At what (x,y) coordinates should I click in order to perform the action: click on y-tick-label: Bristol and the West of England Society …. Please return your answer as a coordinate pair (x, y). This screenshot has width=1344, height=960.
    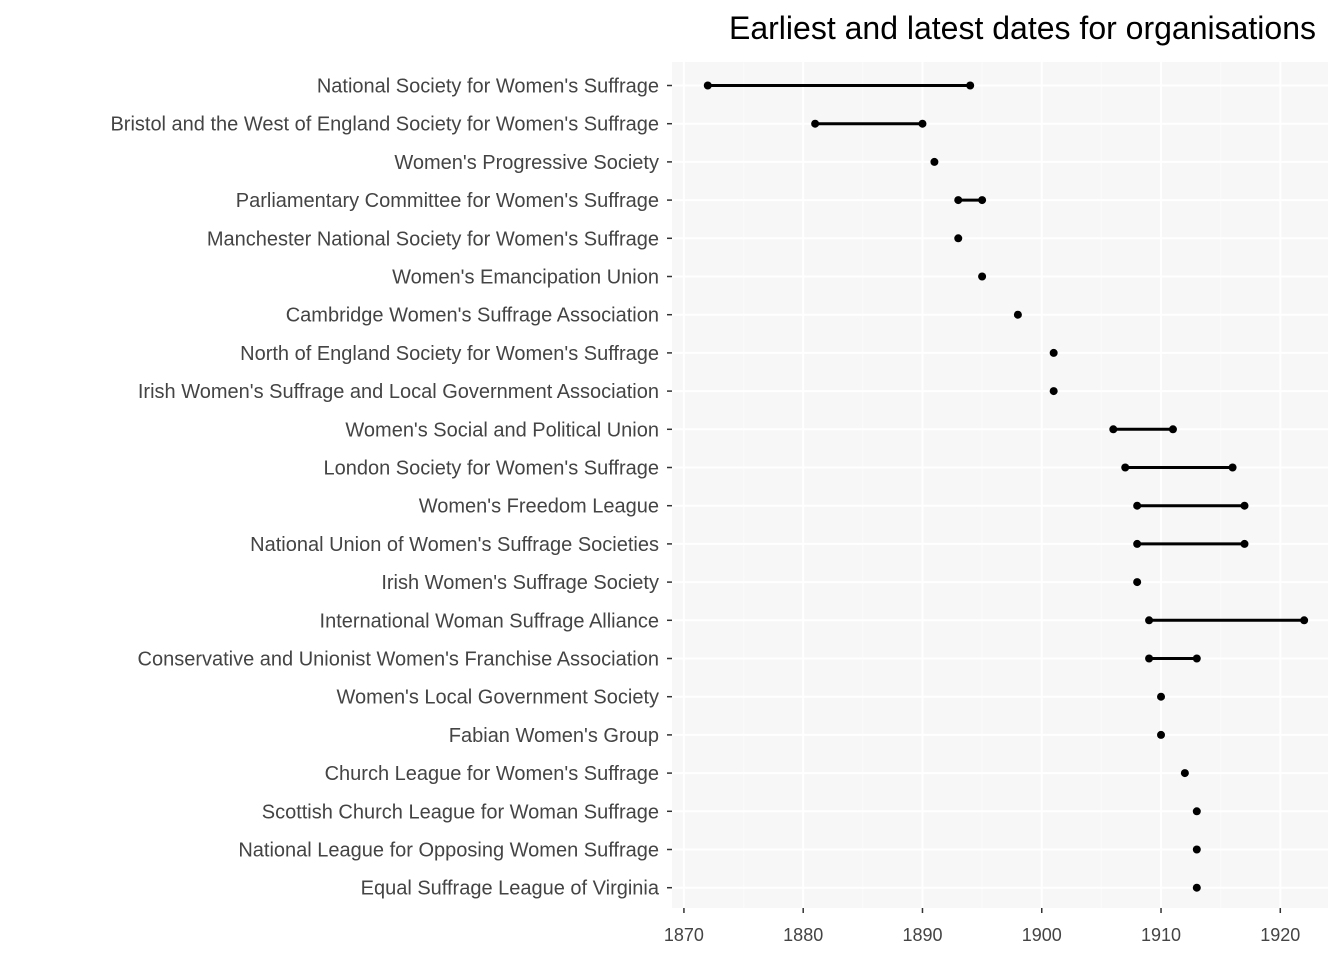
    Looking at the image, I should click on (384, 125).